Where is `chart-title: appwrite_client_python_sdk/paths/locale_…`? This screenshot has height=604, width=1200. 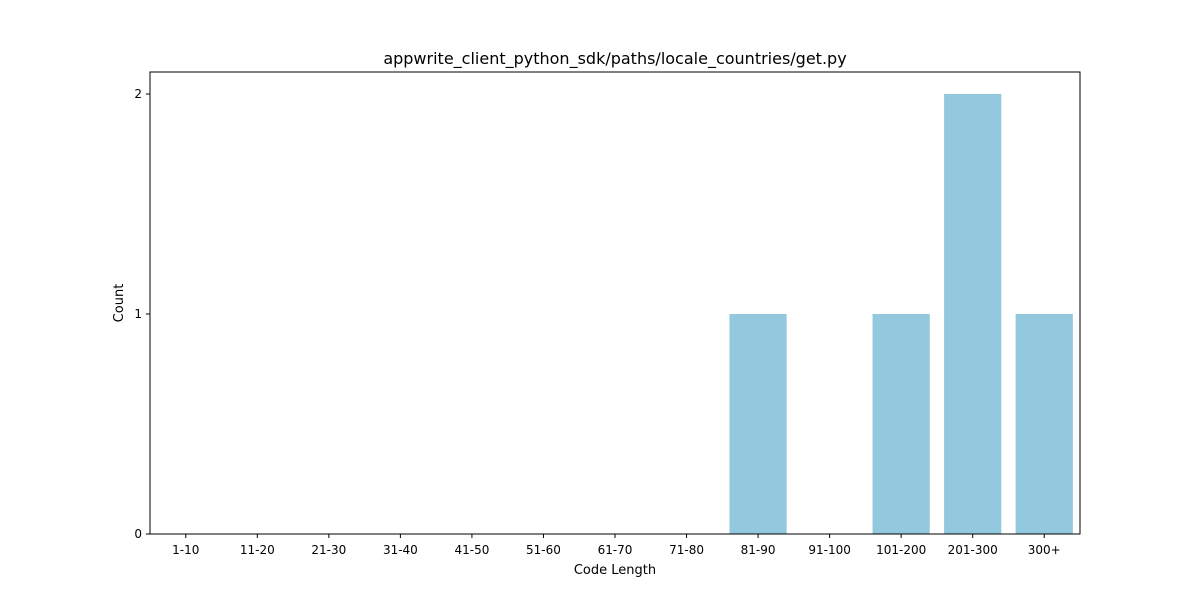 chart-title: appwrite_client_python_sdk/paths/locale_… is located at coordinates (614, 59).